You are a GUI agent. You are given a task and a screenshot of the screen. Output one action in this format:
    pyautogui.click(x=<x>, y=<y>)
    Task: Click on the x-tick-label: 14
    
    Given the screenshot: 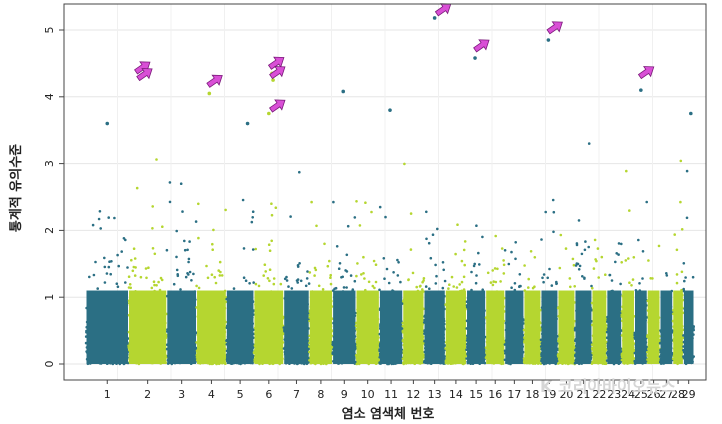 What is the action you would take?
    pyautogui.click(x=456, y=394)
    